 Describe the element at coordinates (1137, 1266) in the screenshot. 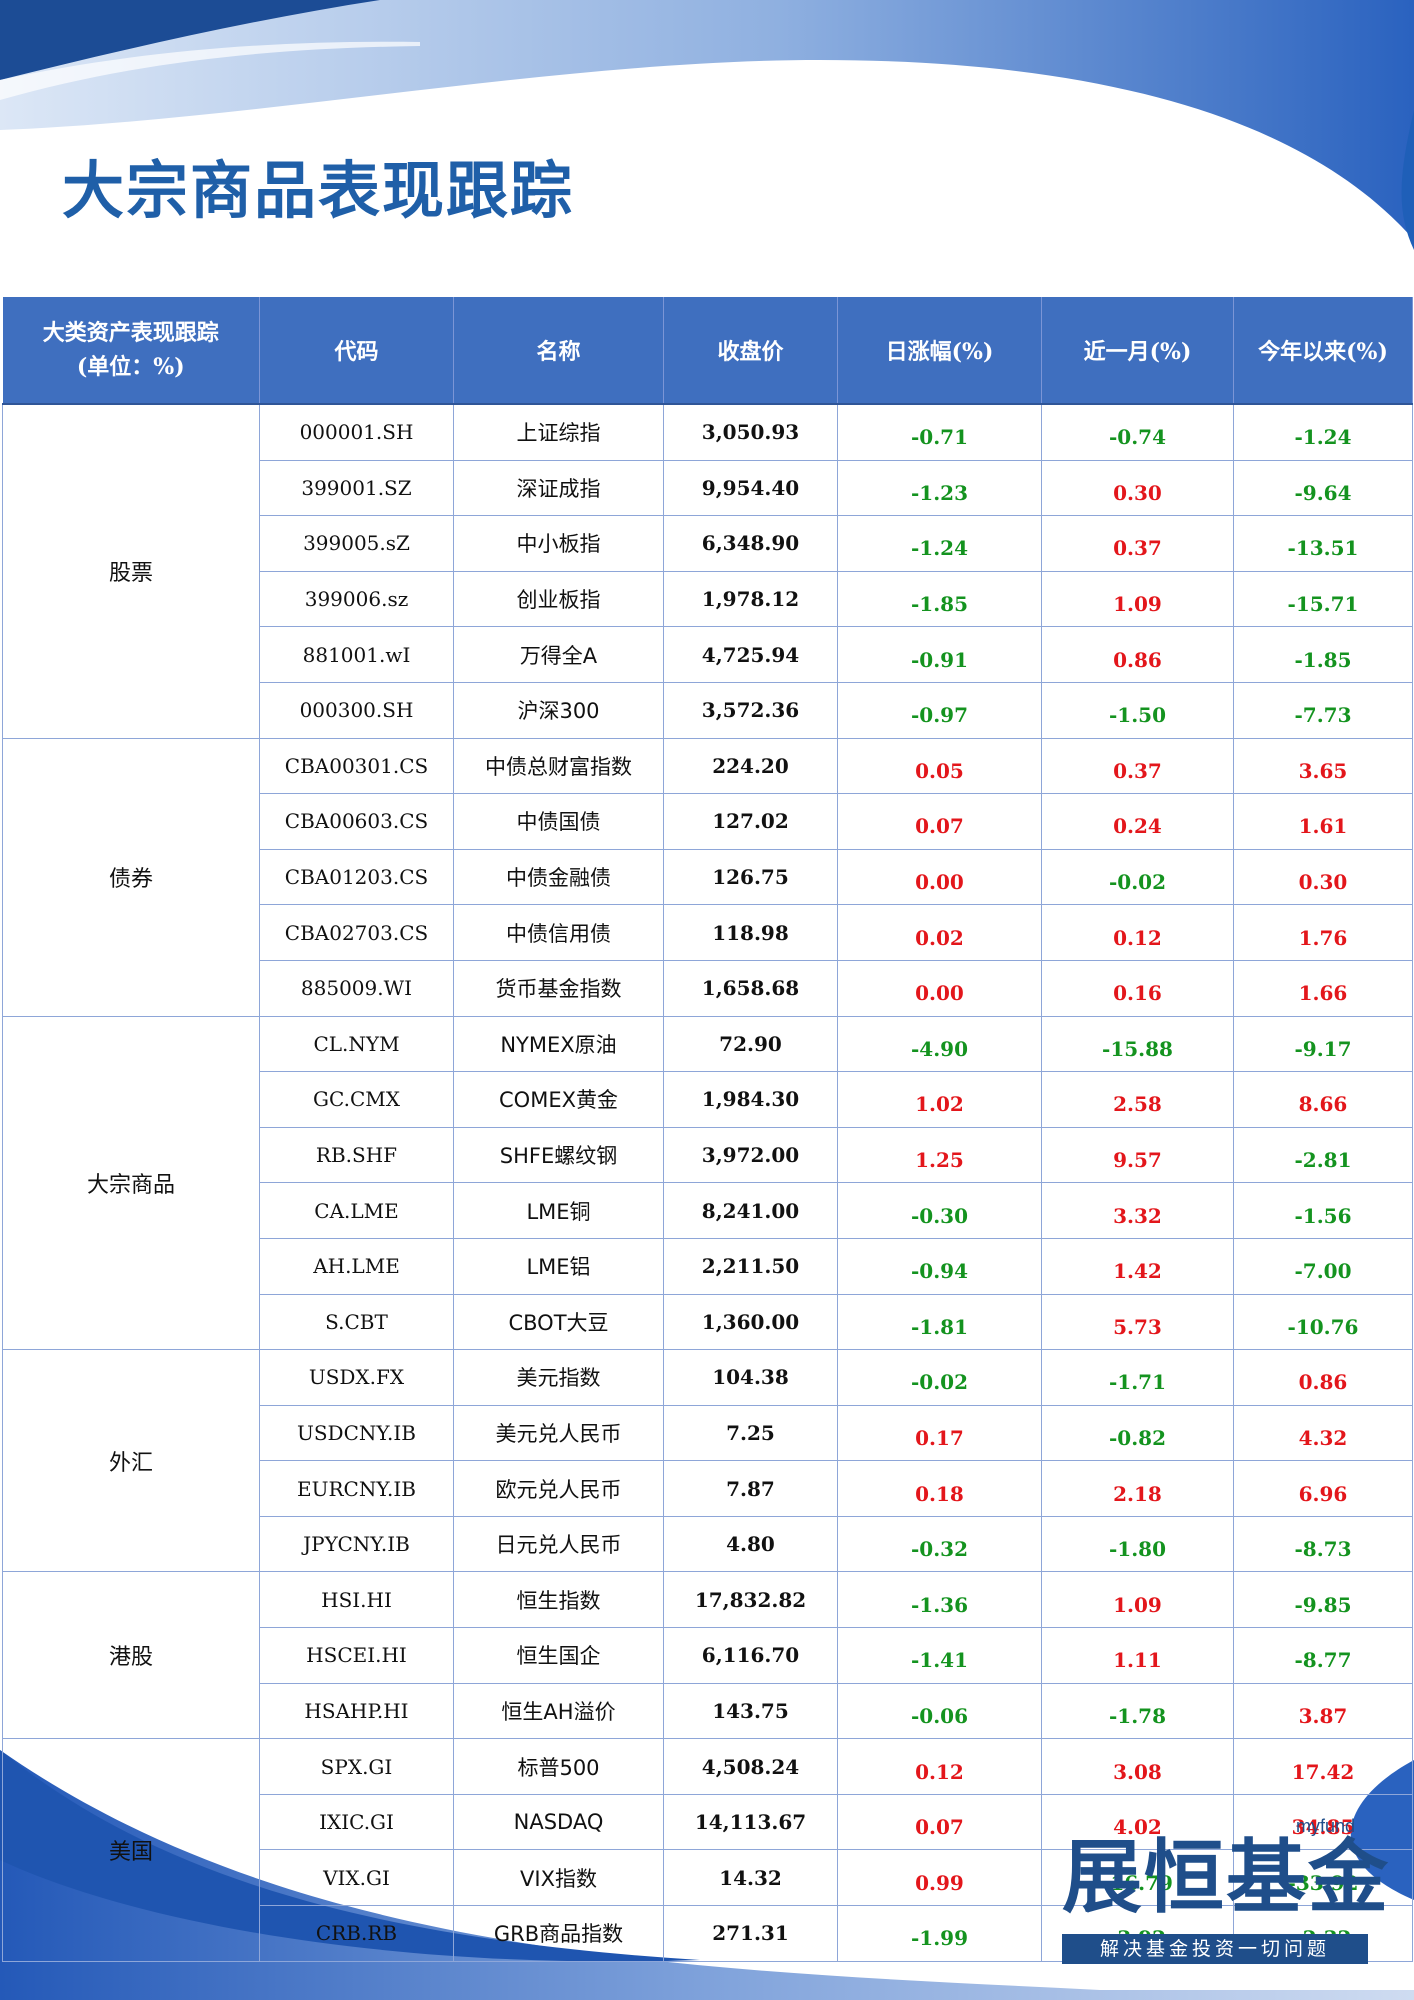

I see `month-change-cell: 1.42` at that location.